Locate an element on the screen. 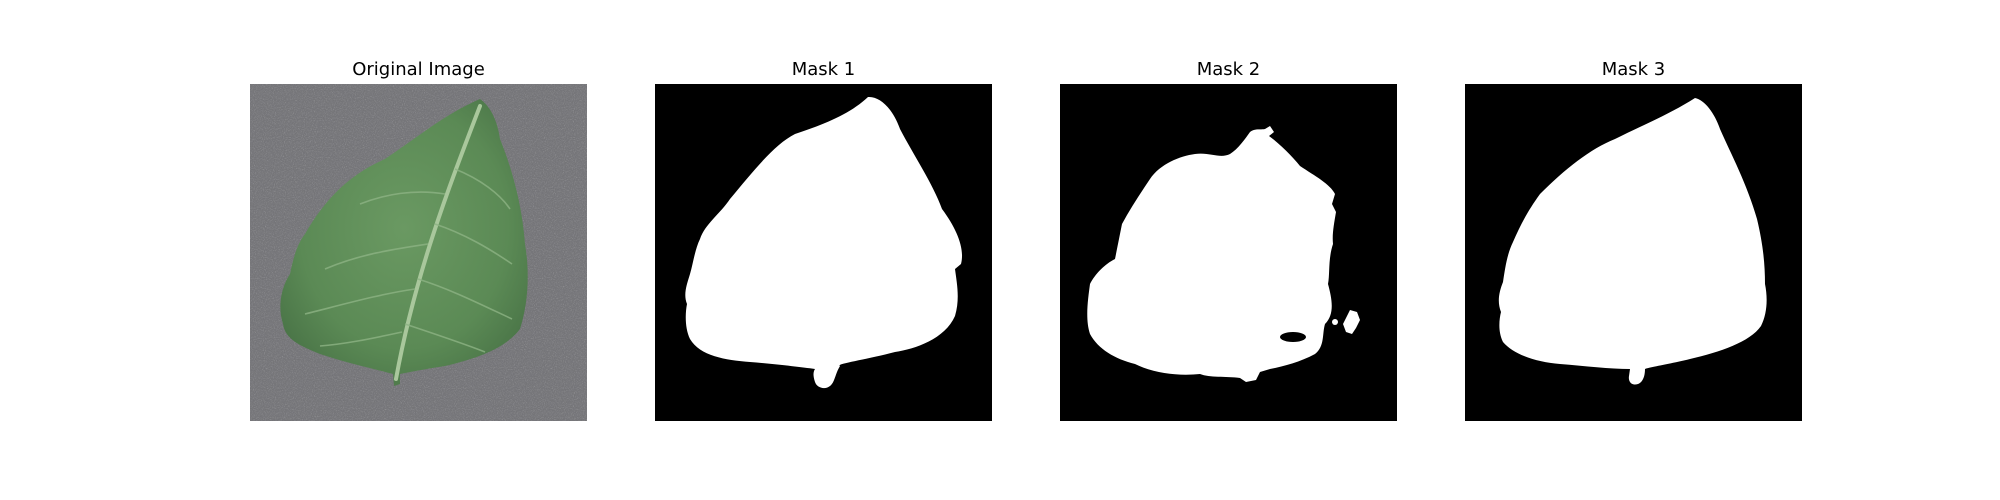 The width and height of the screenshot is (2000, 500). mask-3-image is located at coordinates (1633, 252).